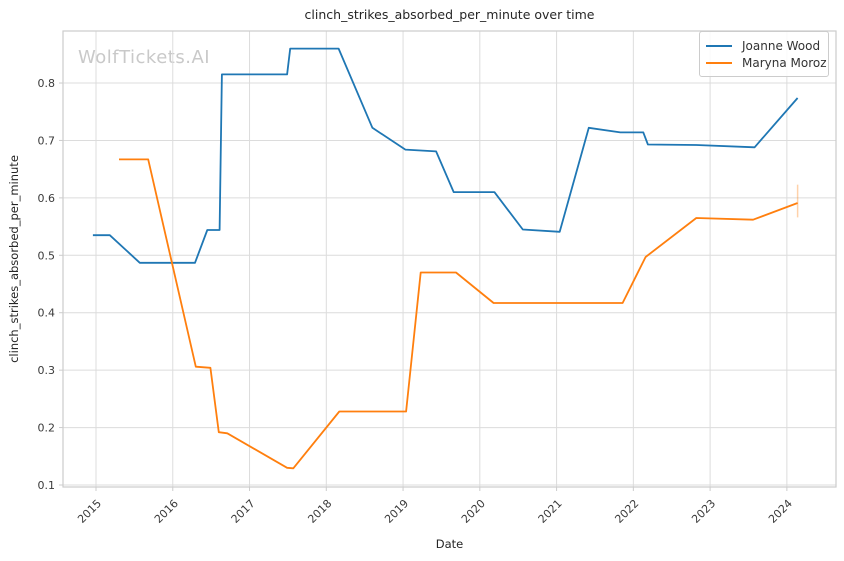  What do you see at coordinates (47, 140) in the screenshot?
I see `y-tick-label: 0.7` at bounding box center [47, 140].